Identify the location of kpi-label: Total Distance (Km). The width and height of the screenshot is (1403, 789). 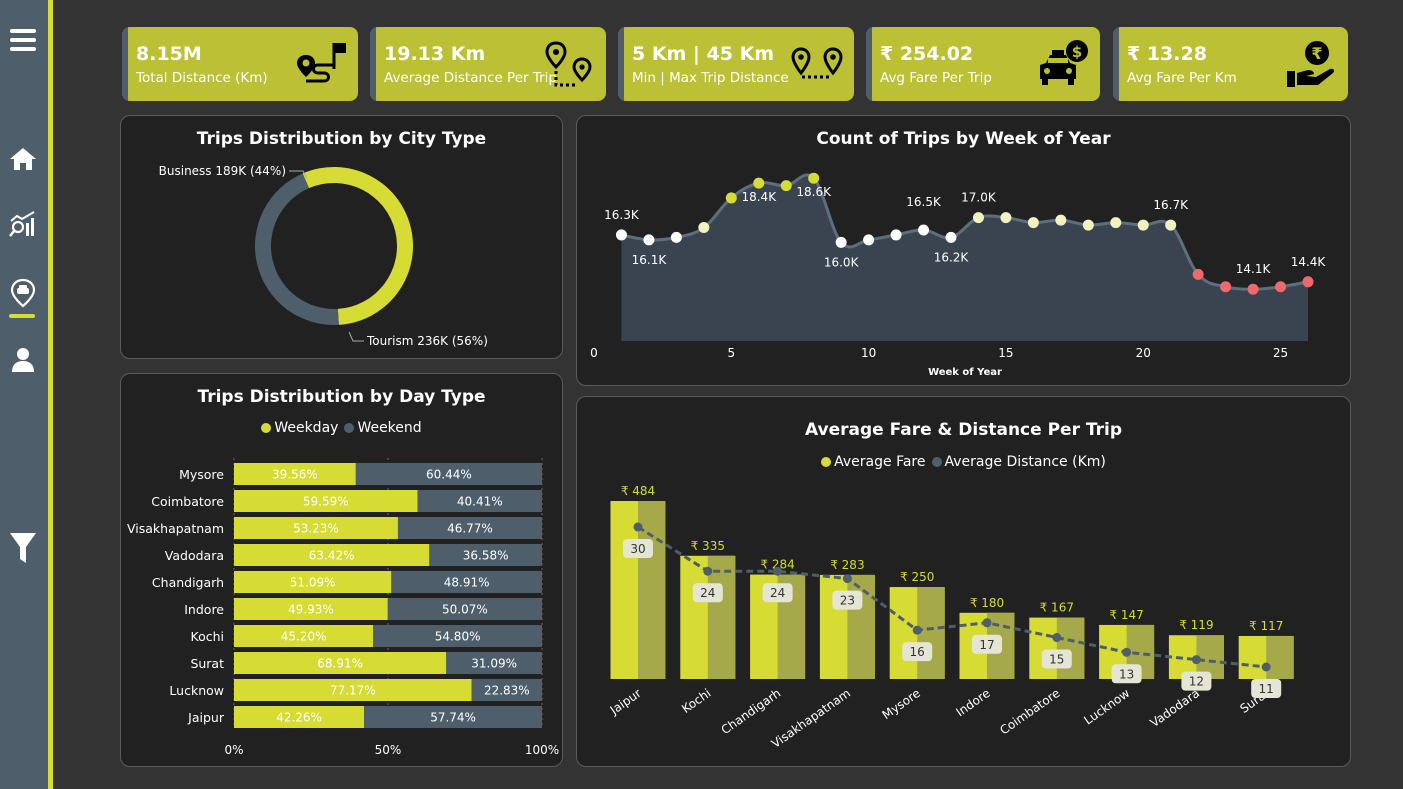
(202, 78).